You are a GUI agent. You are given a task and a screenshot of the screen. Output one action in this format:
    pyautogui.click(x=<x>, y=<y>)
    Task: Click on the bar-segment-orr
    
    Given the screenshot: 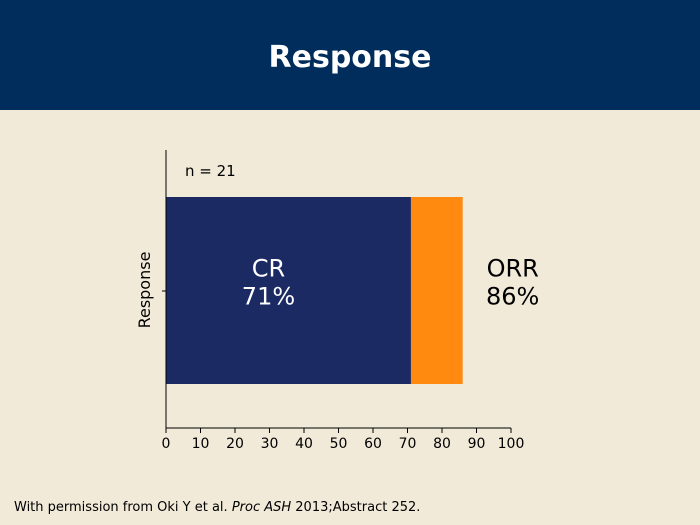 What is the action you would take?
    pyautogui.click(x=436, y=290)
    